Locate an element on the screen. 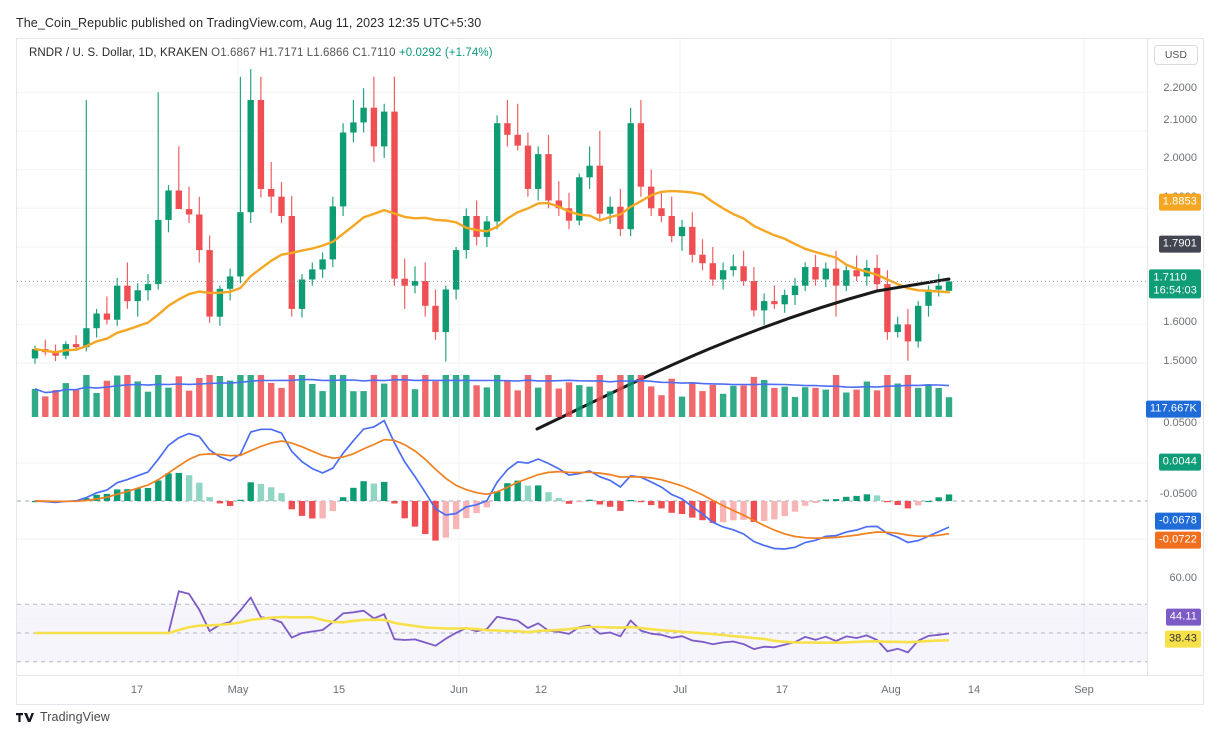 This screenshot has height=740, width=1220. rsi-ma-badge: 38.43 is located at coordinates (1182, 639).